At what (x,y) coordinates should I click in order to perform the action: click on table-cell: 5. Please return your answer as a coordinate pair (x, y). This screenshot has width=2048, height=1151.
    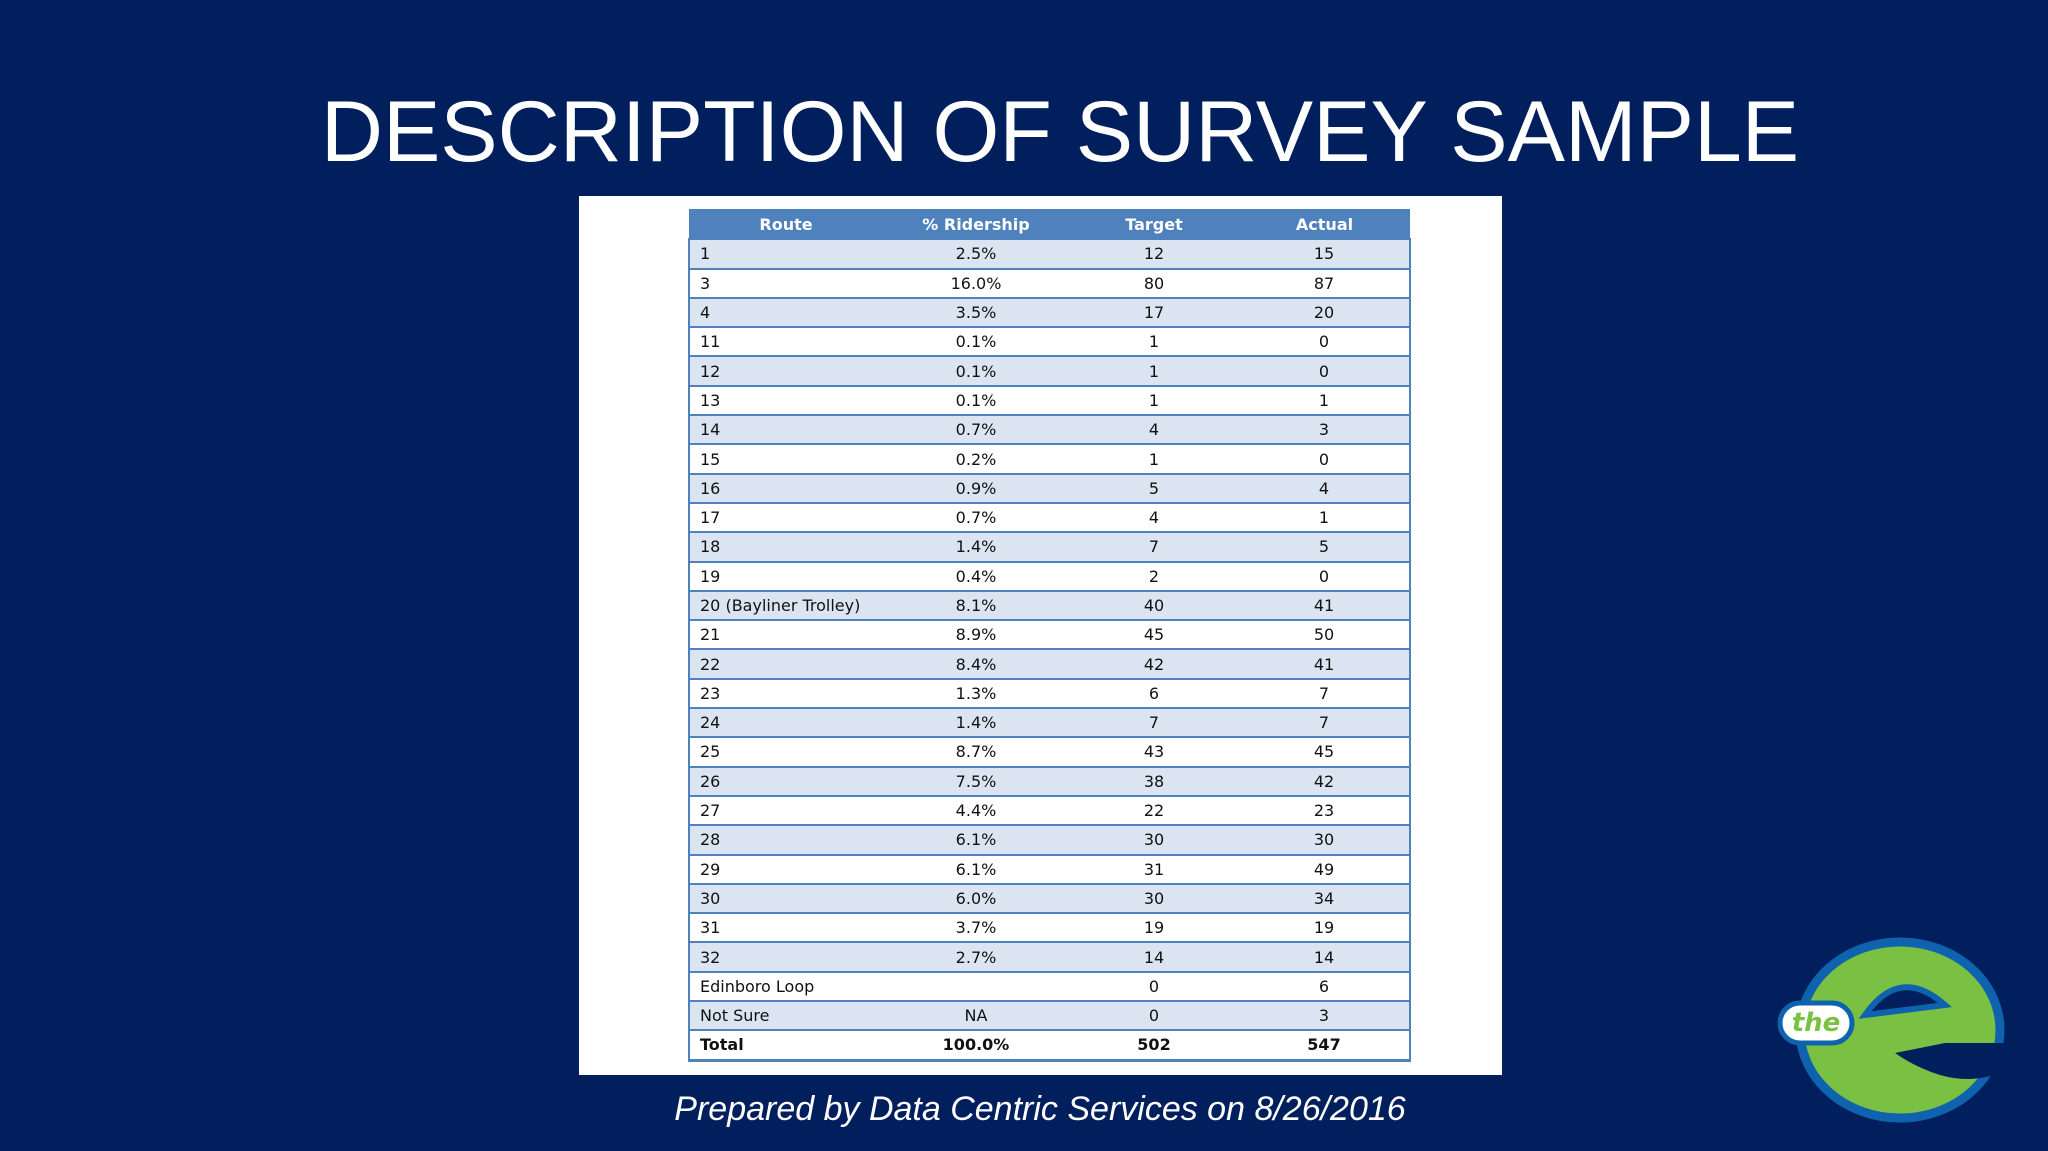
    Looking at the image, I should click on (1154, 488).